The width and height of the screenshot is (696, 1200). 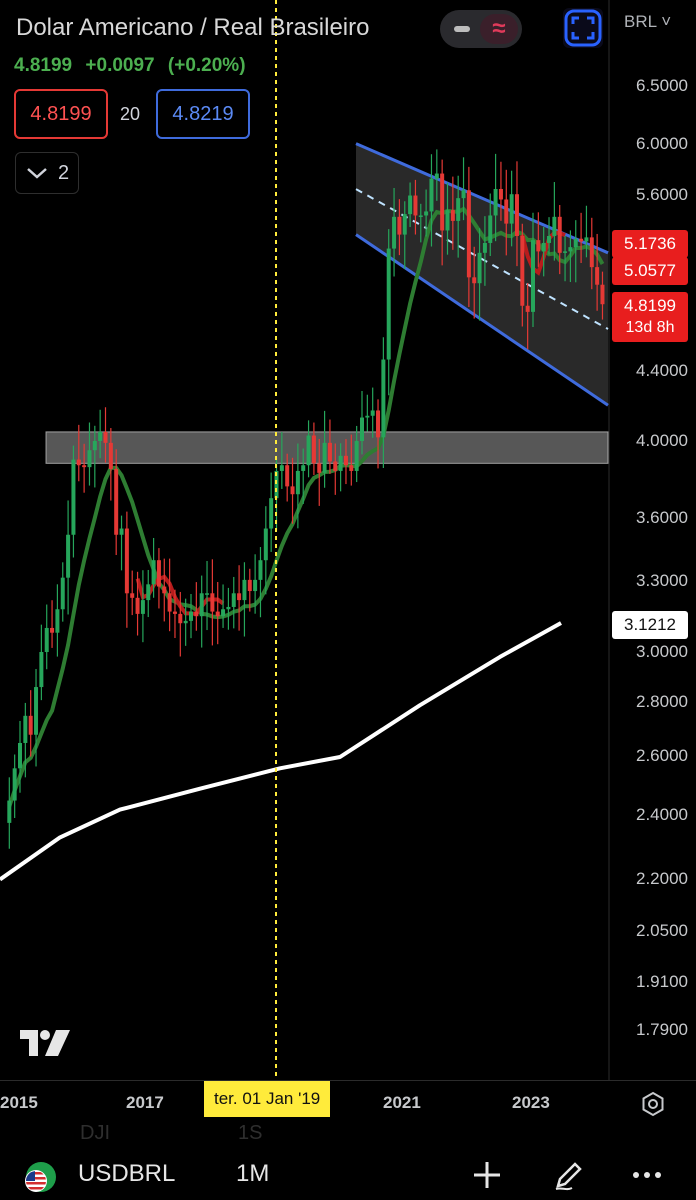 I want to click on symbol-title: Dolar Americano / Real Brasileiro, so click(x=193, y=27).